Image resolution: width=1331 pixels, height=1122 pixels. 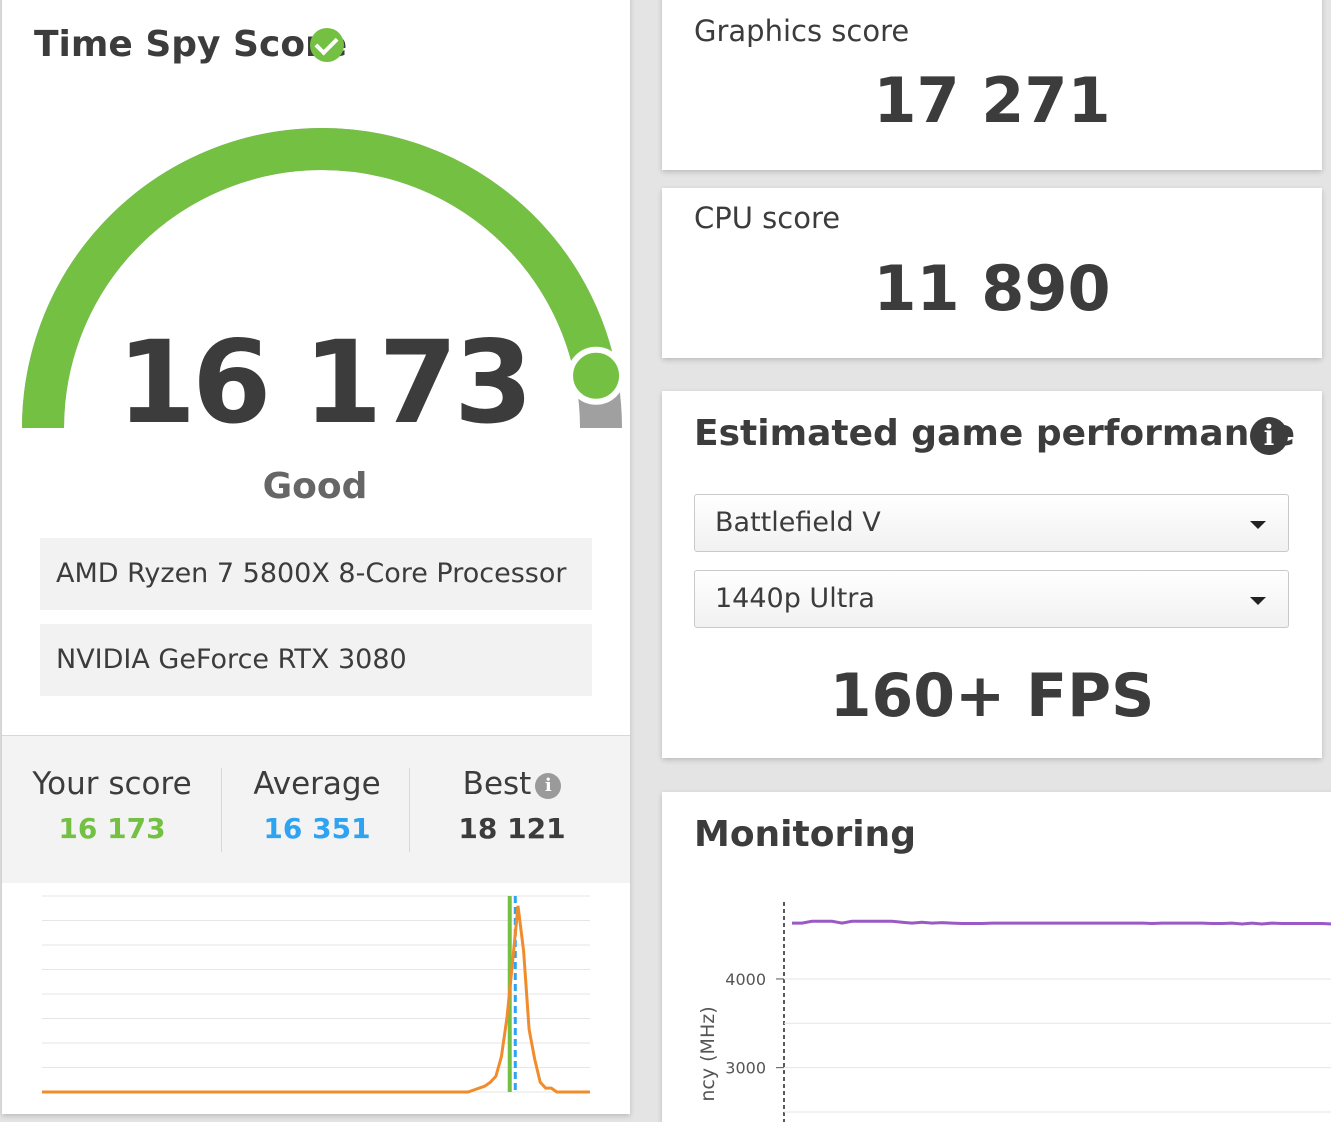 I want to click on frequency-line, so click(x=1061, y=922).